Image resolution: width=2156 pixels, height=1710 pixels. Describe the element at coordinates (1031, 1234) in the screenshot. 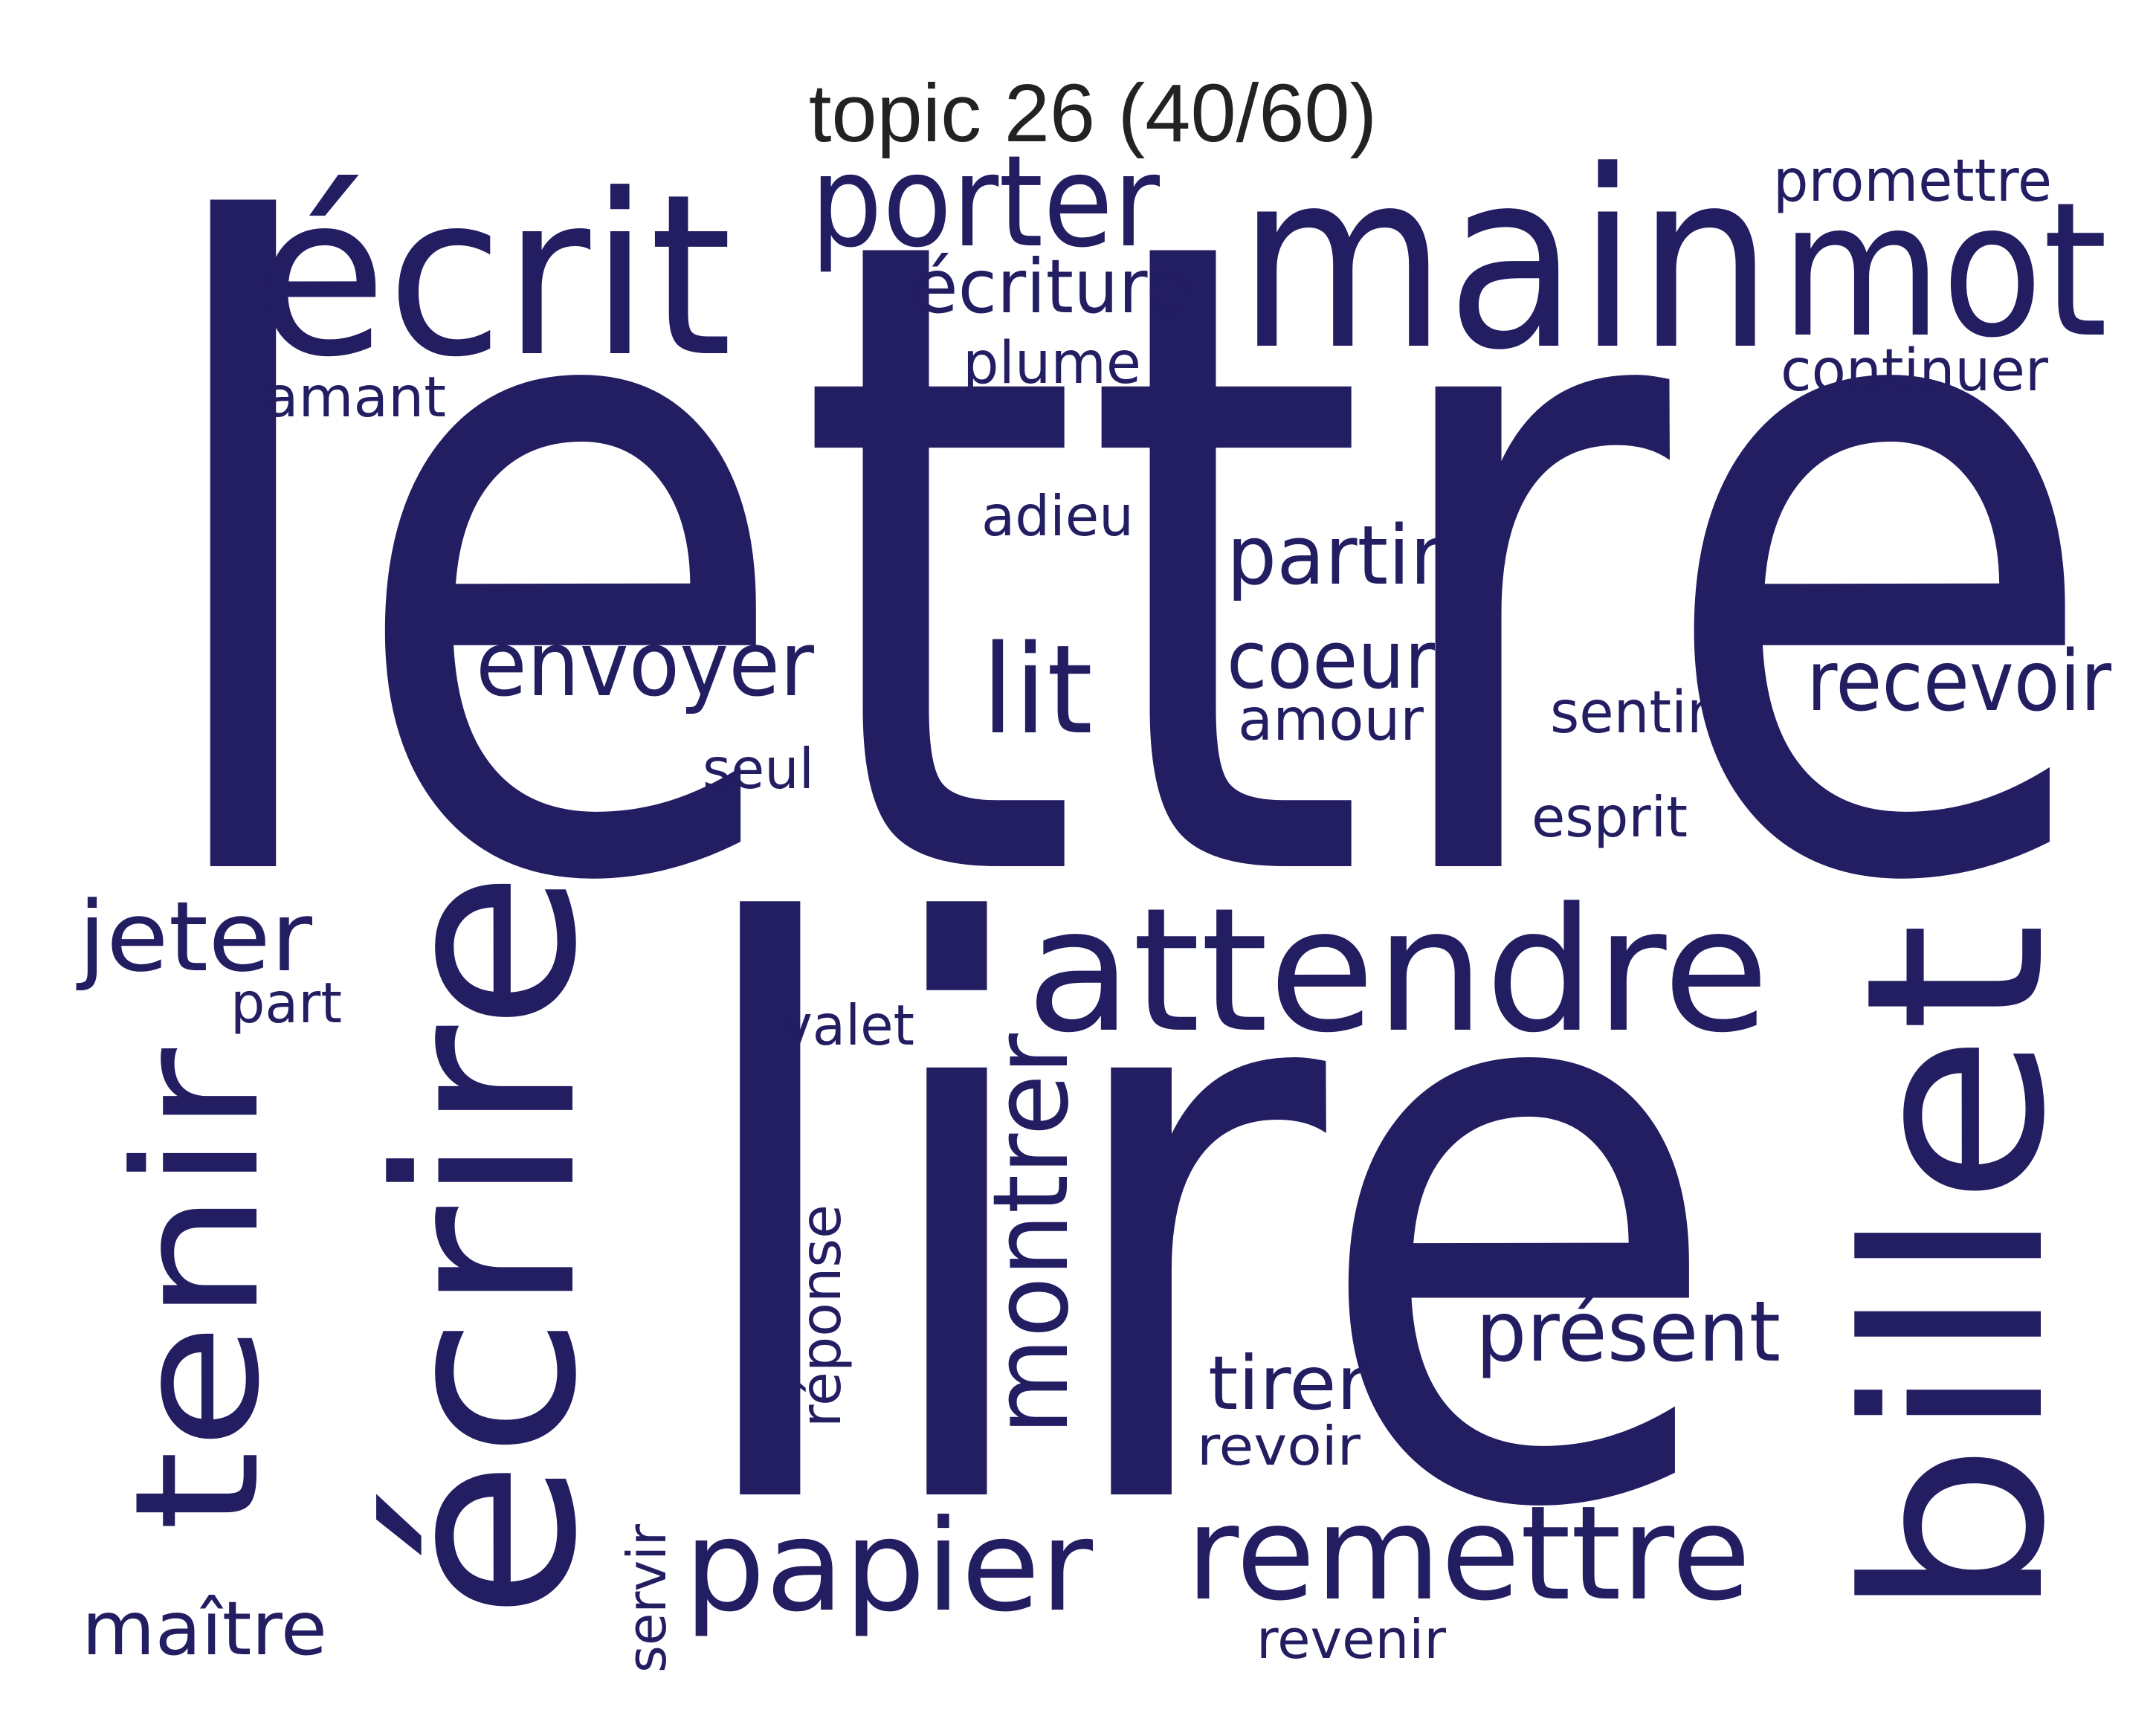

I see `word-montrer: montrer` at that location.